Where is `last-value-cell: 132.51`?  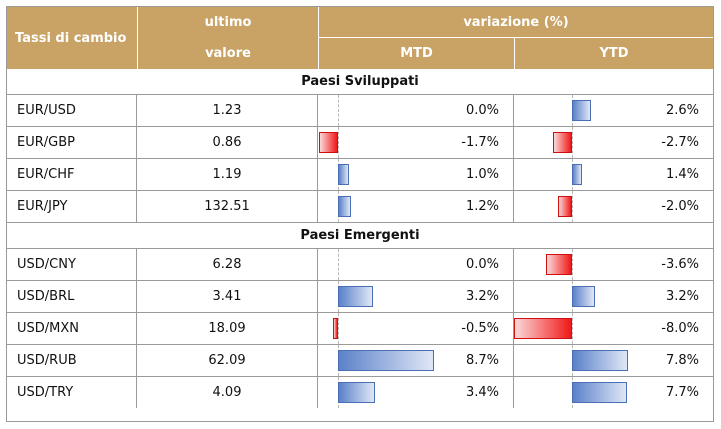
last-value-cell: 132.51 is located at coordinates (227, 206).